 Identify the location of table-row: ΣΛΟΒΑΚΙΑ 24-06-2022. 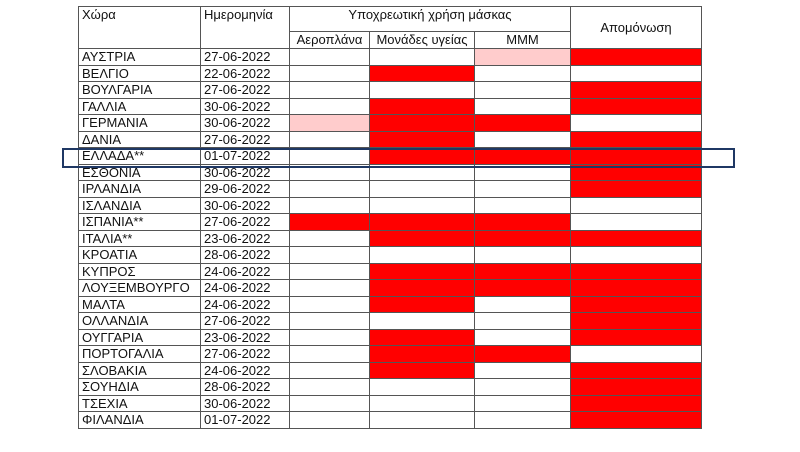
(390, 370).